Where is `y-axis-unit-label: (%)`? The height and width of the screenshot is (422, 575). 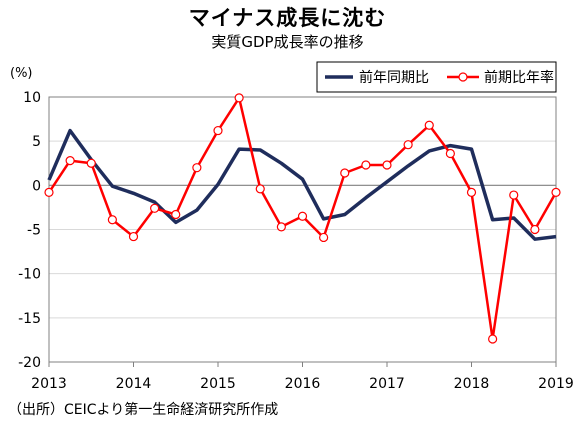
y-axis-unit-label: (%) is located at coordinates (21, 73).